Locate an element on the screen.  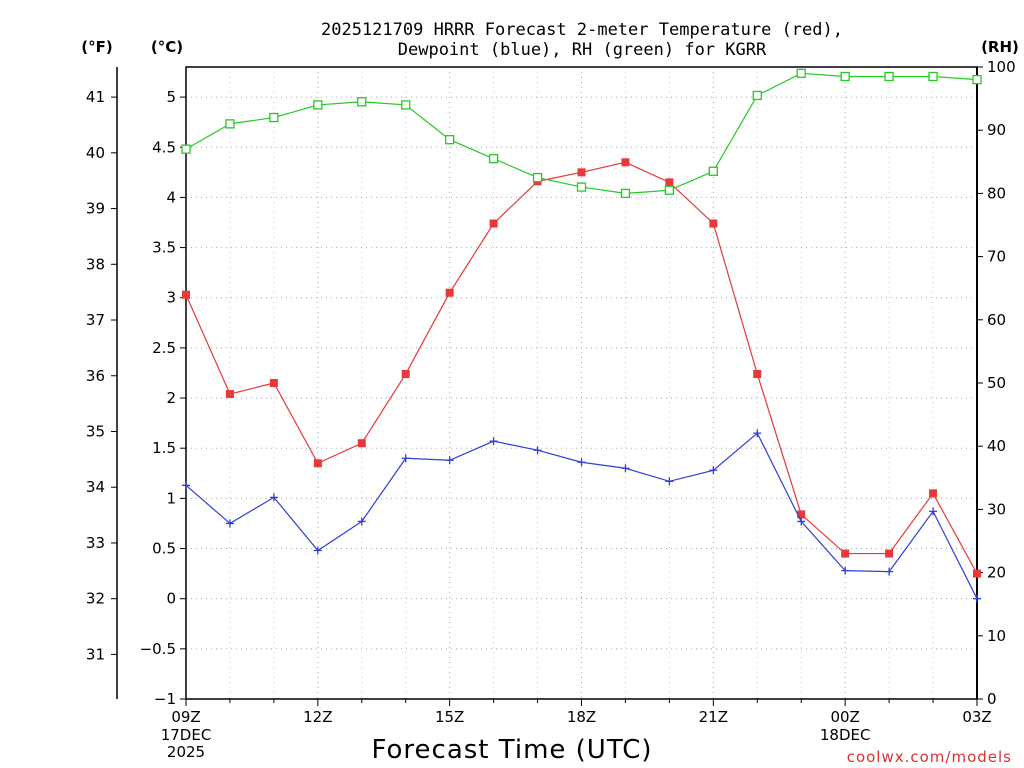
credit-text: coolwx.com/models is located at coordinates (929, 757).